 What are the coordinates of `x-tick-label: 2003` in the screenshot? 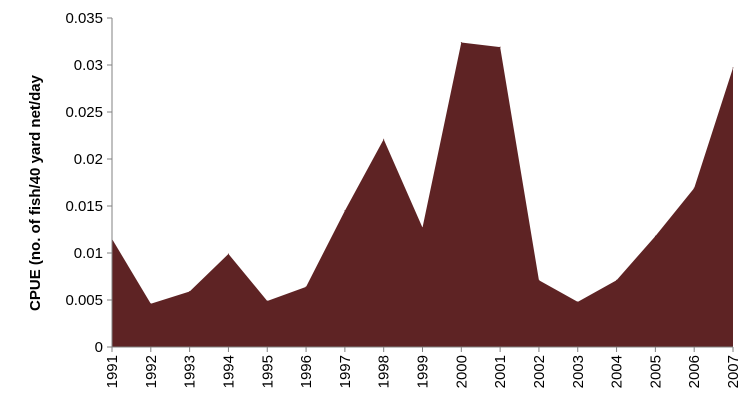 It's located at (578, 371).